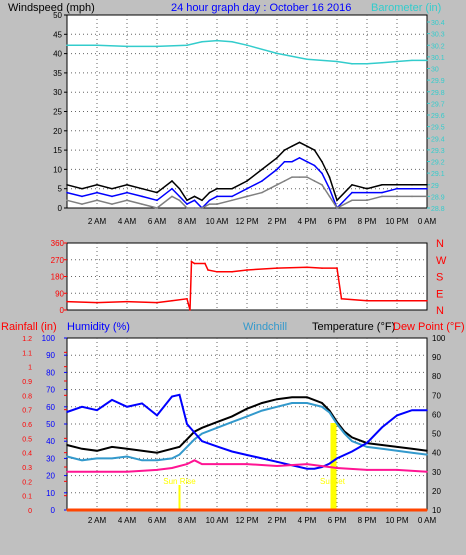  I want to click on tick-label-0-4: 0.4, so click(27, 454).